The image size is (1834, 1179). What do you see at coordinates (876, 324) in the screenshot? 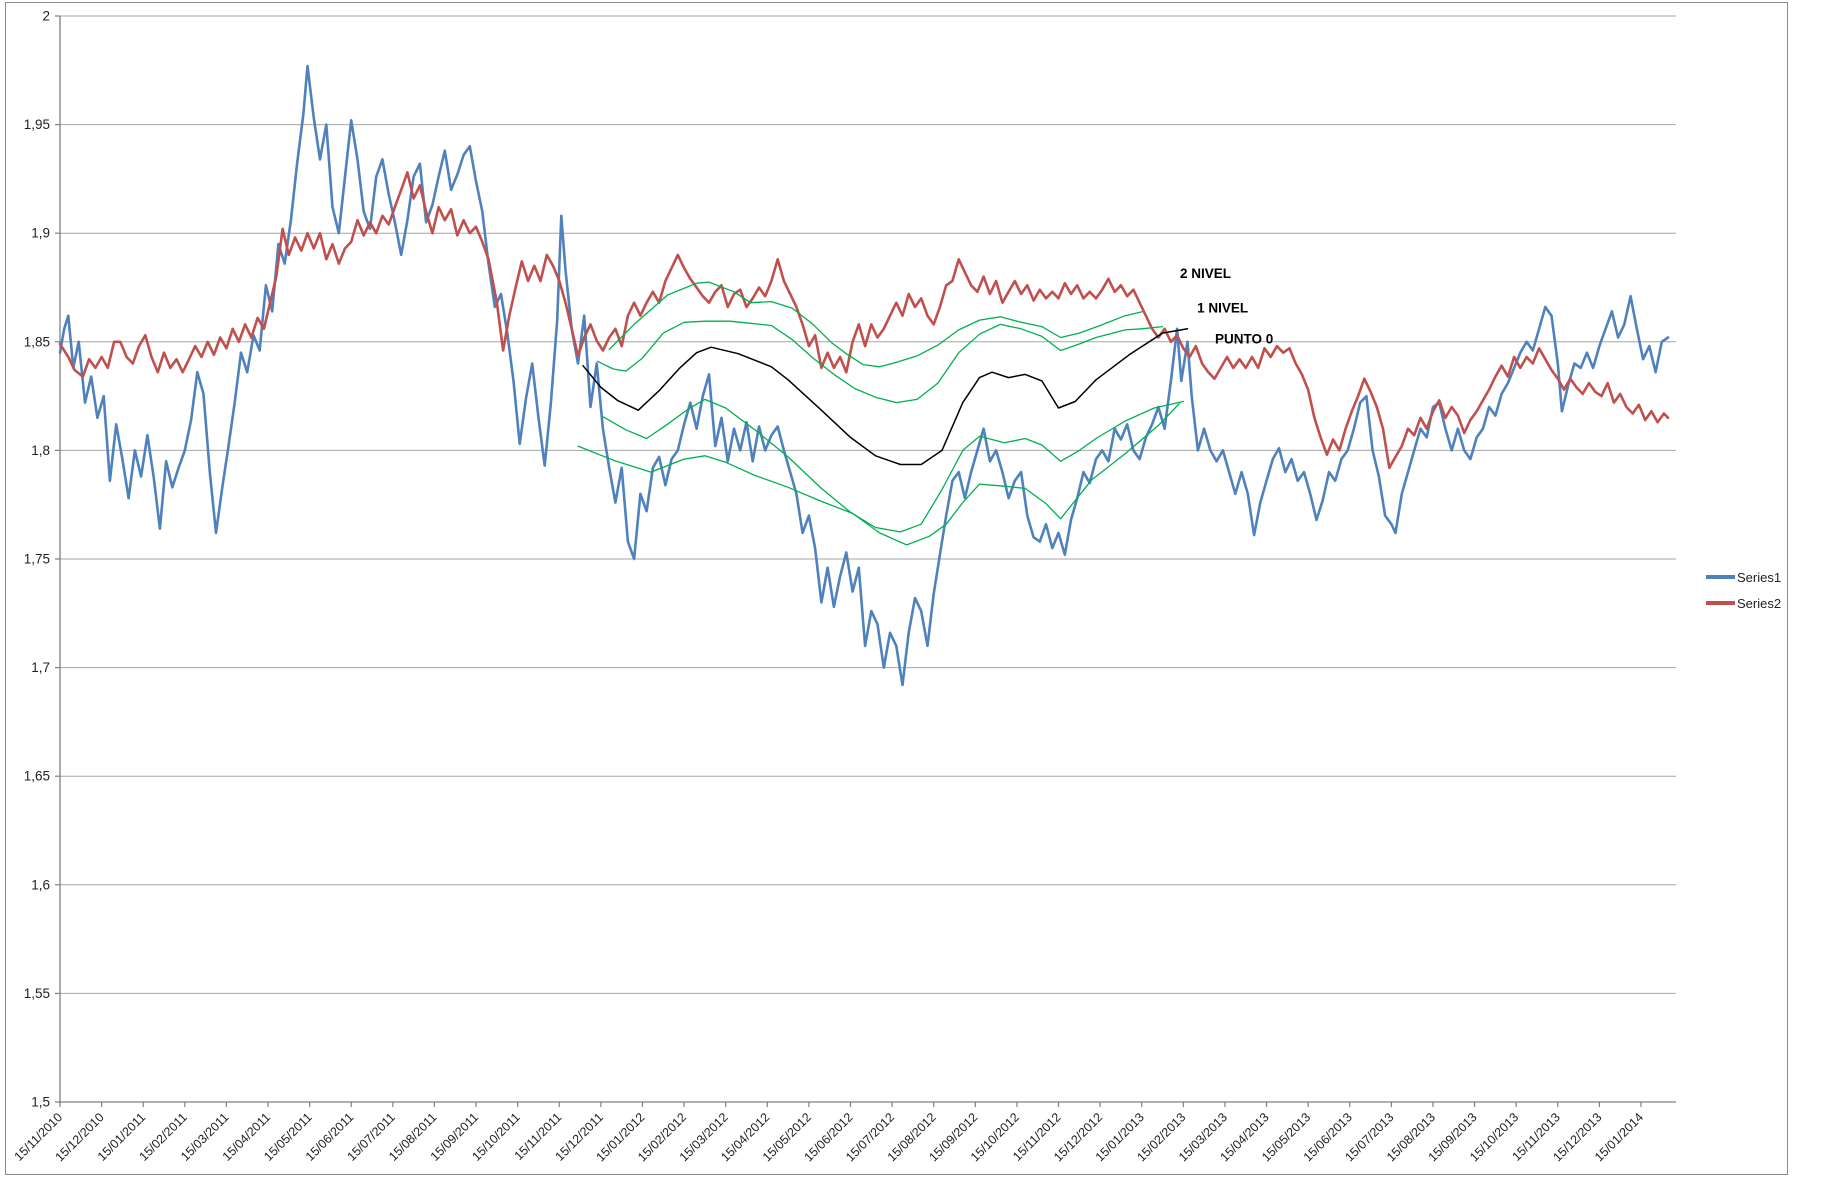
I see `series-line-2-nivel-upper` at bounding box center [876, 324].